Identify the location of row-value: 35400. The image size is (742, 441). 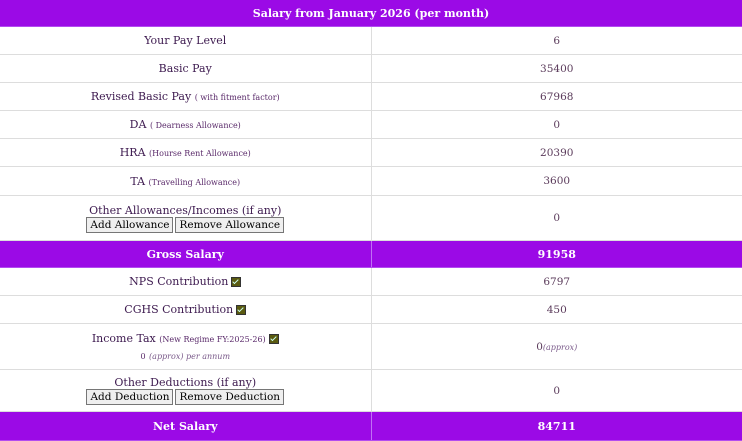
(556, 68).